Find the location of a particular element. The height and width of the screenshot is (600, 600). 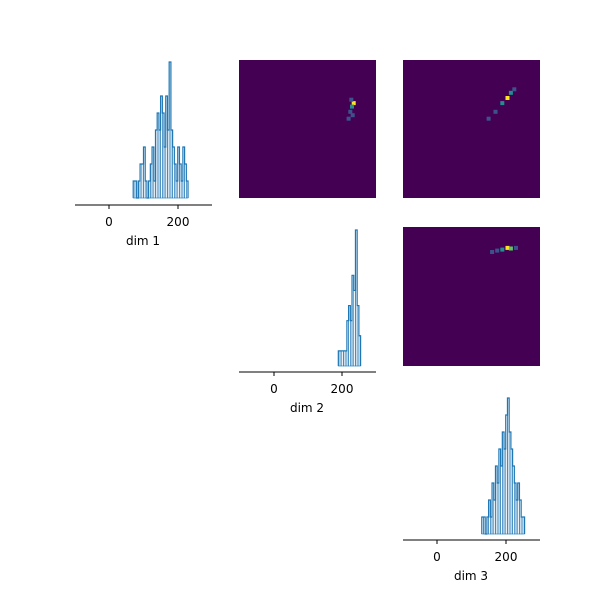

heatmap-dim1-dim2 is located at coordinates (307, 129).